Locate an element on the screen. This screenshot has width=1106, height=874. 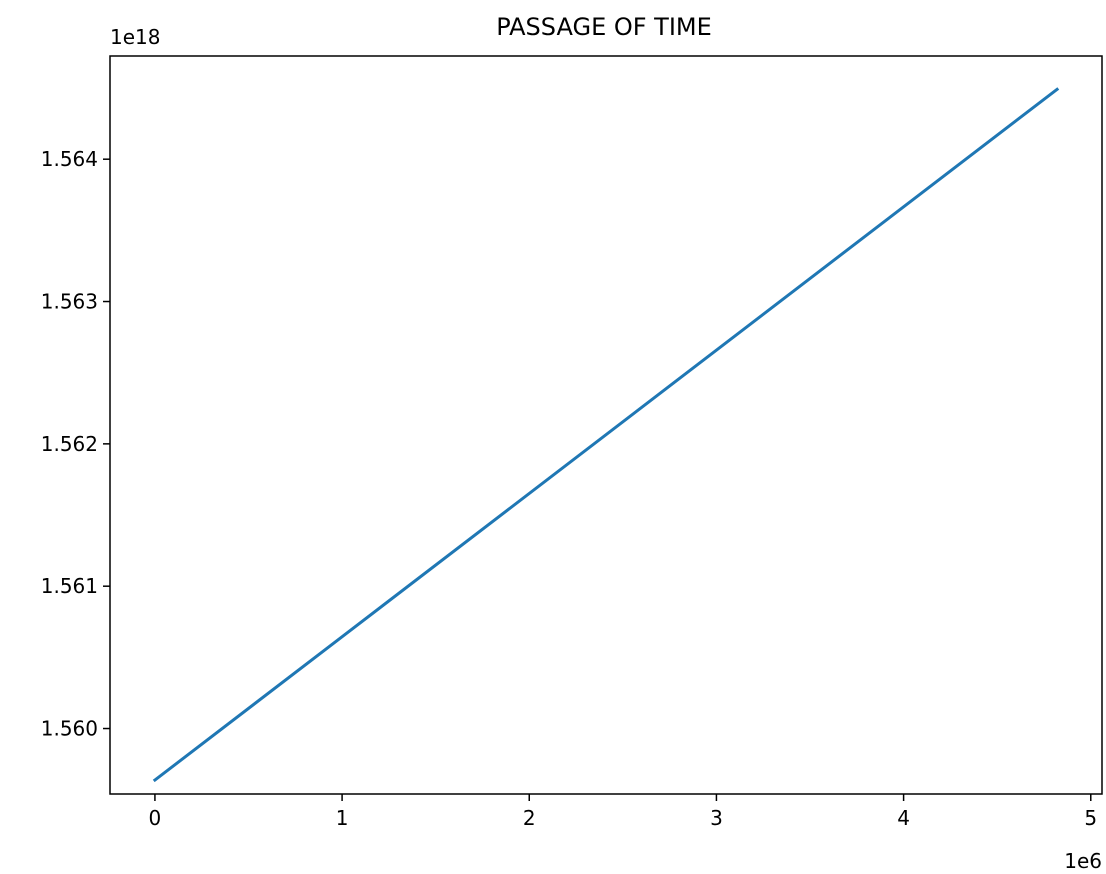
y-tick-label: 1.564 is located at coordinates (69, 159).